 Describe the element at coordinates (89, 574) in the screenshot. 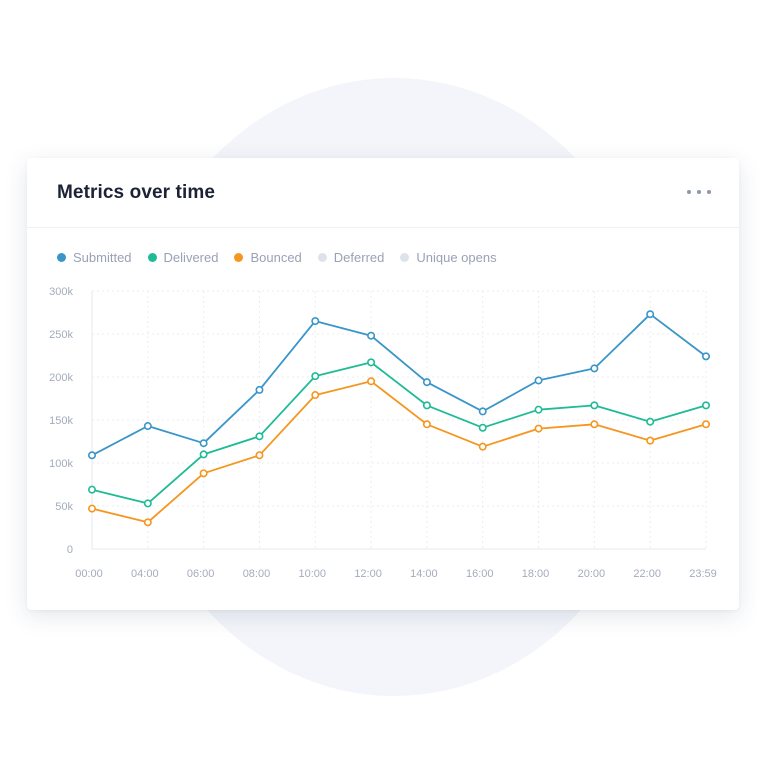

I see `x-tick-label: 00:00` at that location.